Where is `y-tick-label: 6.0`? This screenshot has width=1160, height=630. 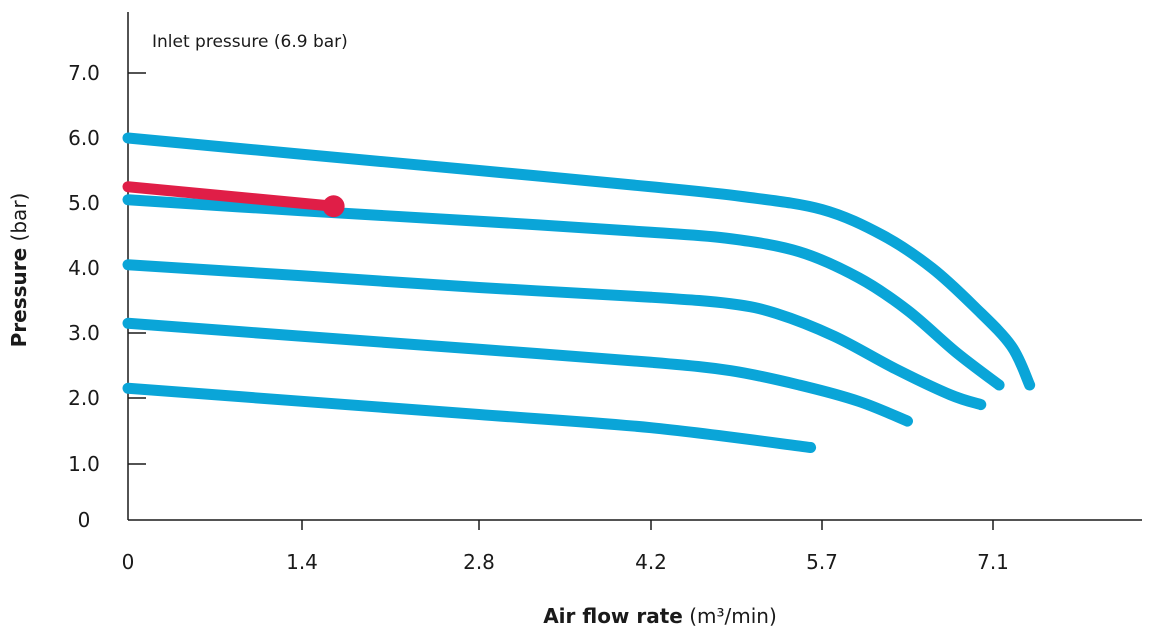 y-tick-label: 6.0 is located at coordinates (84, 138).